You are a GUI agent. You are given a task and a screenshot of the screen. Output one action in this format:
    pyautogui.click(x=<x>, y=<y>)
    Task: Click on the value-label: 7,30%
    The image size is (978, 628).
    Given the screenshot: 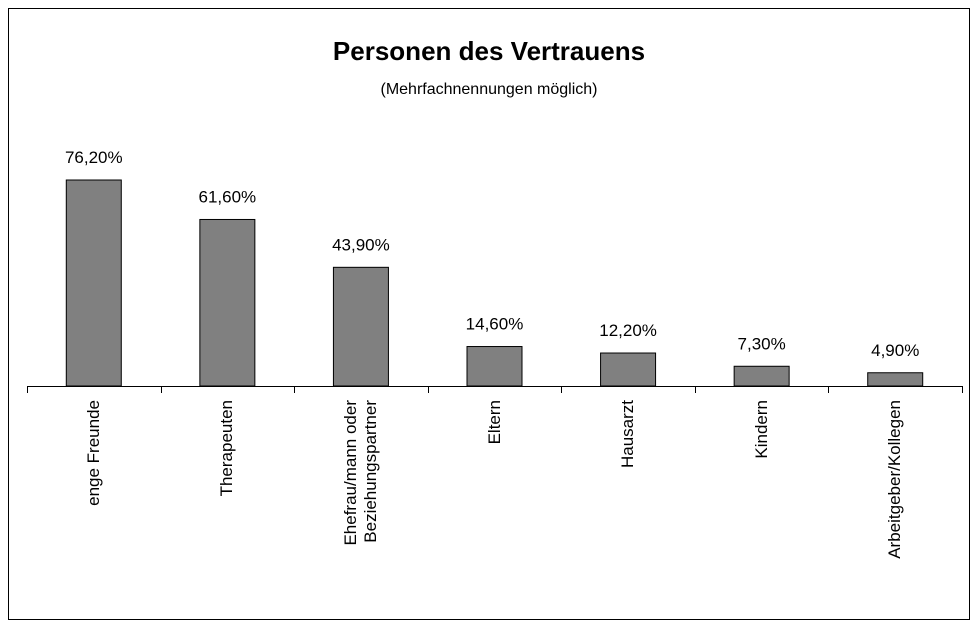 What is the action you would take?
    pyautogui.click(x=762, y=343)
    